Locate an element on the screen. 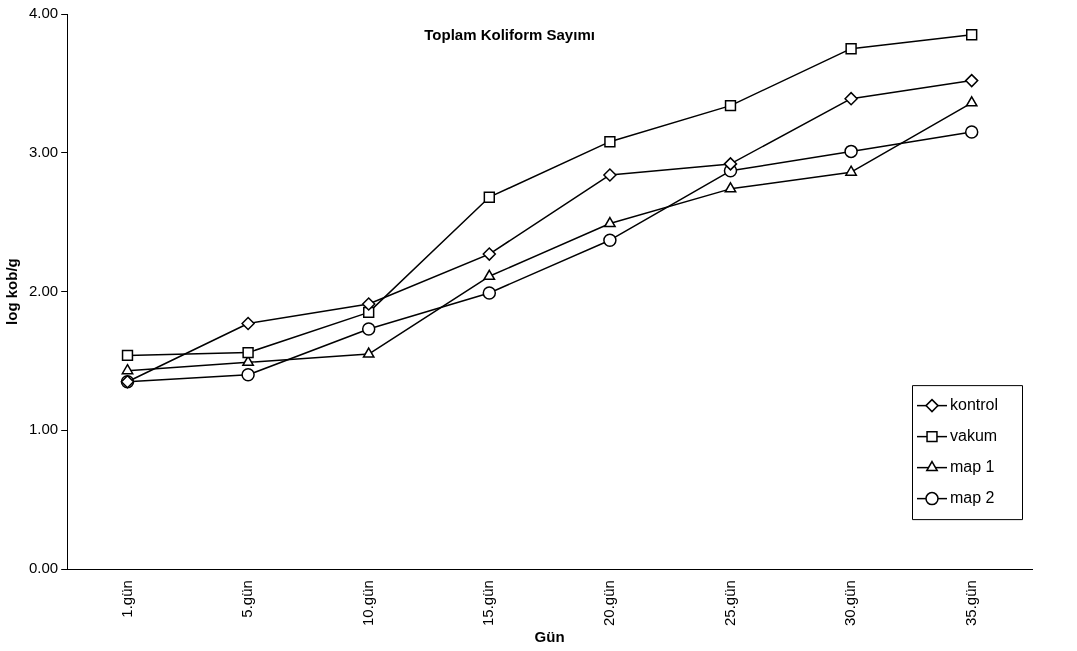 Image resolution: width=1077 pixels, height=651 pixels. legend-label: vakum is located at coordinates (974, 436).